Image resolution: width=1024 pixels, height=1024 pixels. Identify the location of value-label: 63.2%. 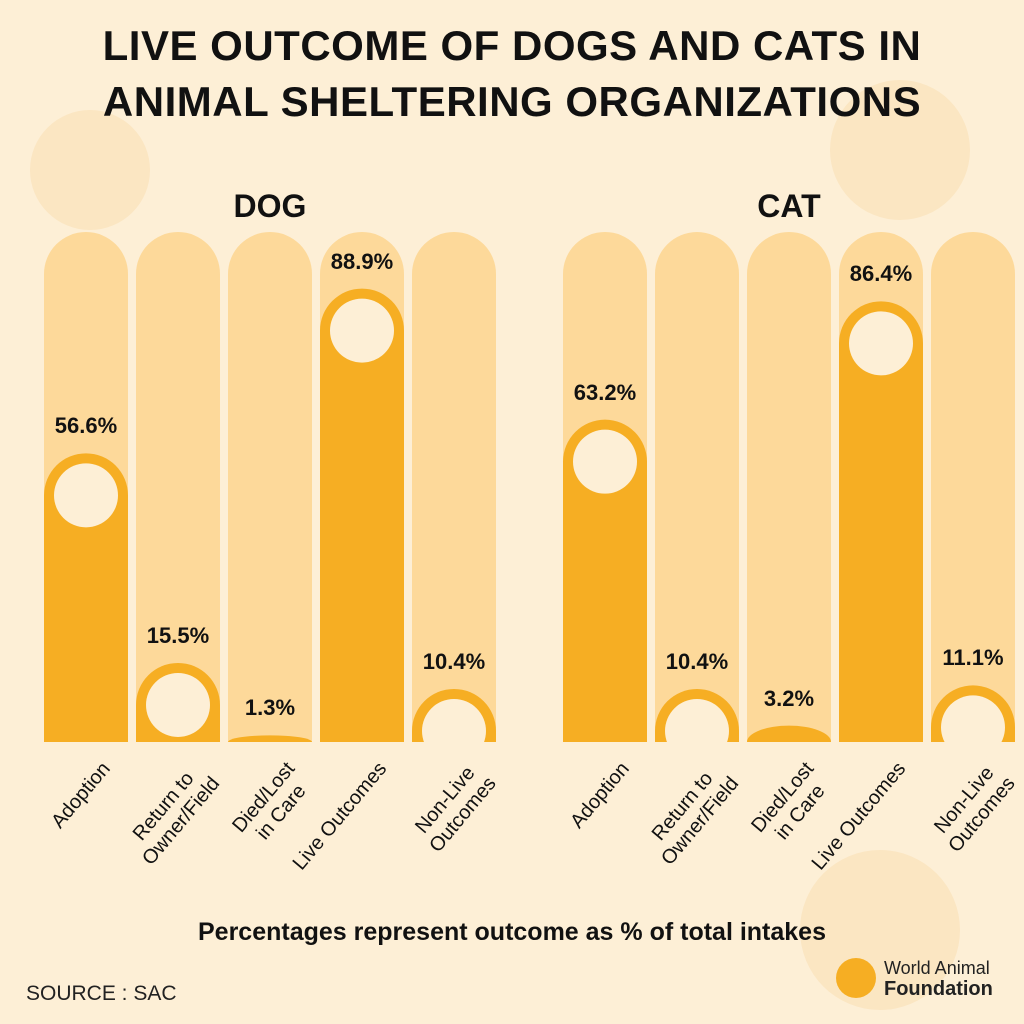
(605, 392).